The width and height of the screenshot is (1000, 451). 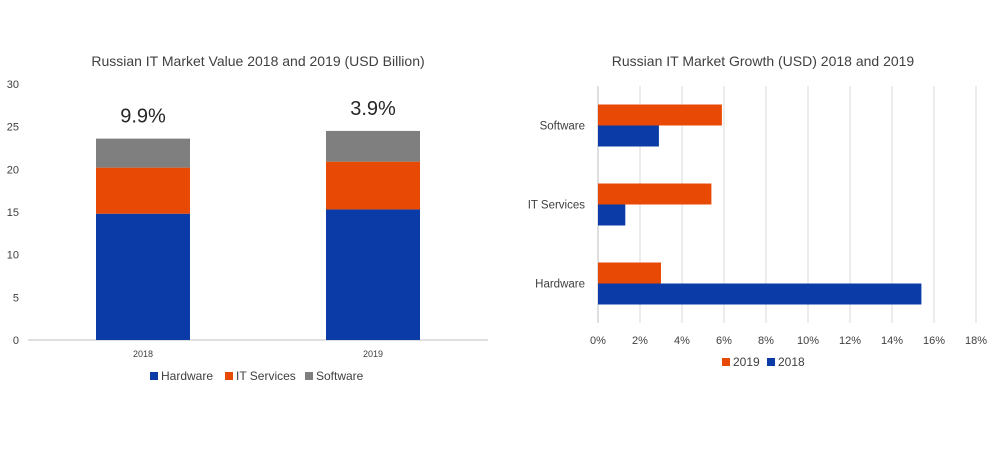 What do you see at coordinates (266, 376) in the screenshot?
I see `legend-label: IT Services` at bounding box center [266, 376].